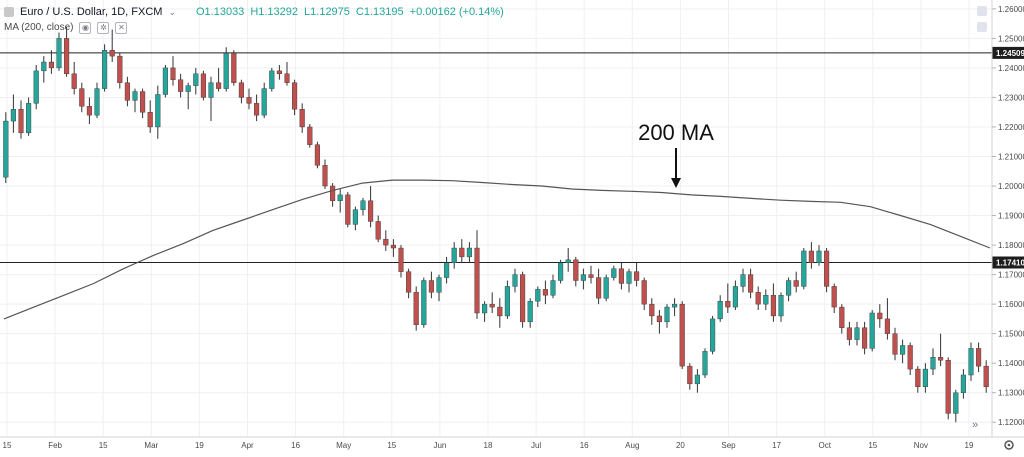  I want to click on price-tick-label: 1.19000, so click(1011, 216).